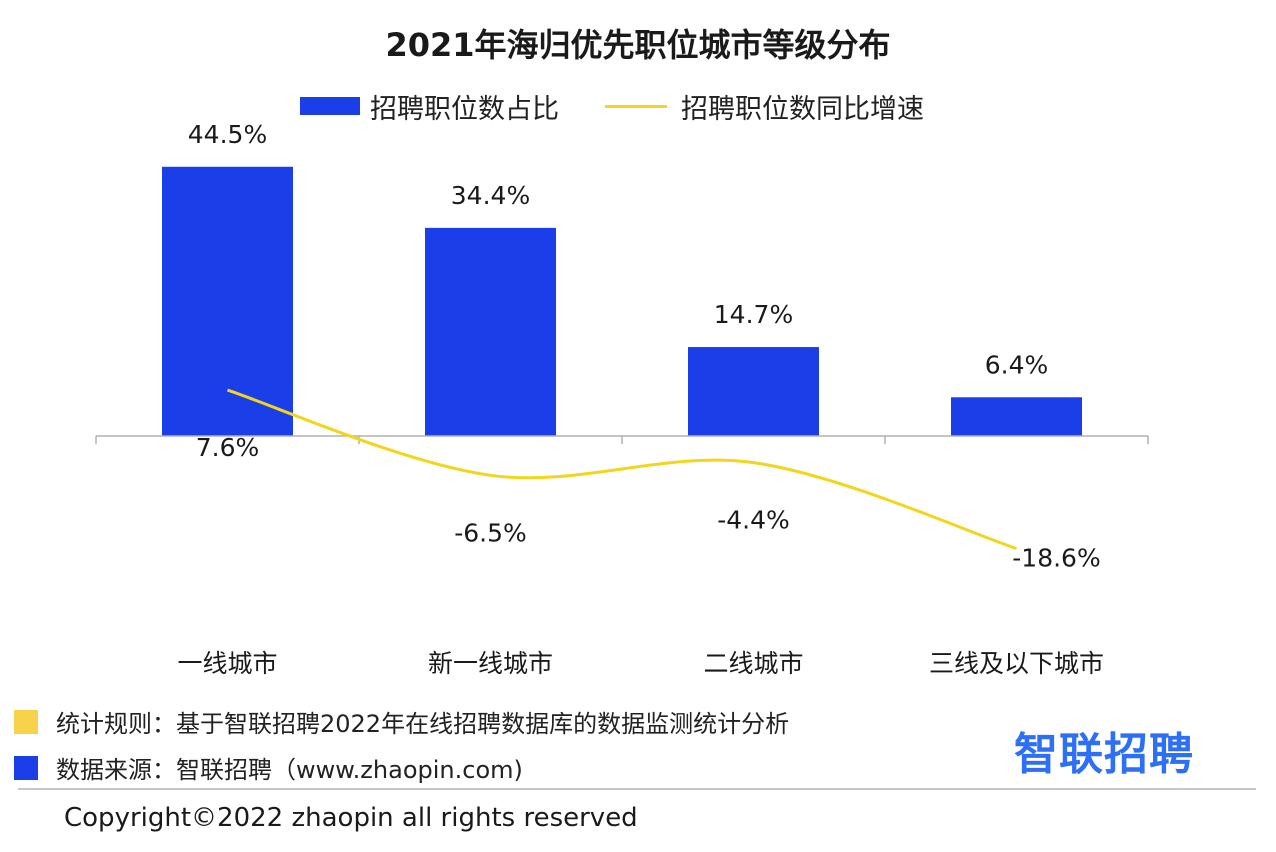 This screenshot has height=852, width=1276. I want to click on growth-value-label: -6.5%, so click(490, 532).